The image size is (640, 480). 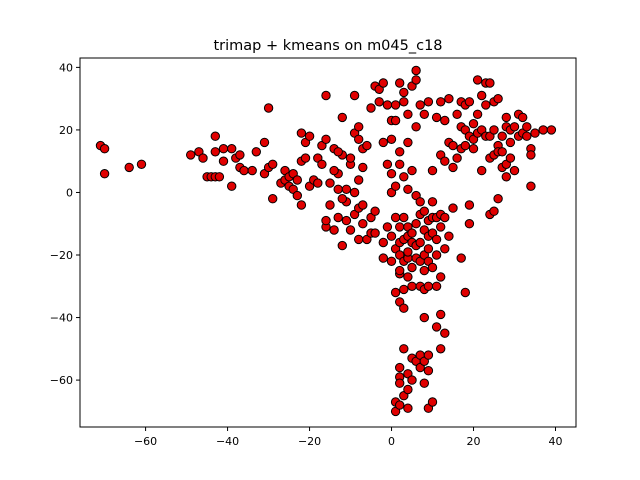 I want to click on x-tick-label: −20, so click(x=309, y=441).